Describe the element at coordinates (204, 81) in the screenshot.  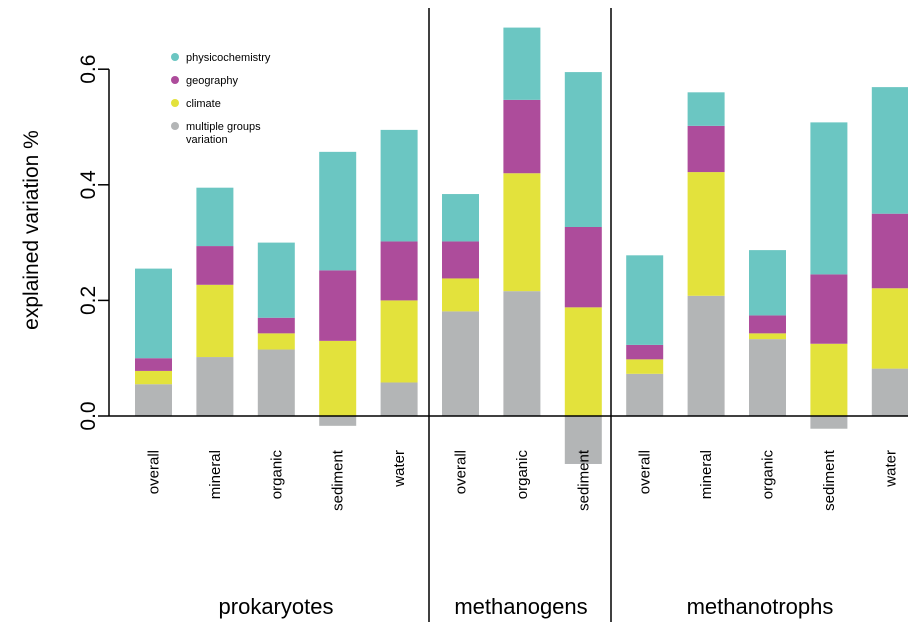
I see `legend-item-geography: geography` at that location.